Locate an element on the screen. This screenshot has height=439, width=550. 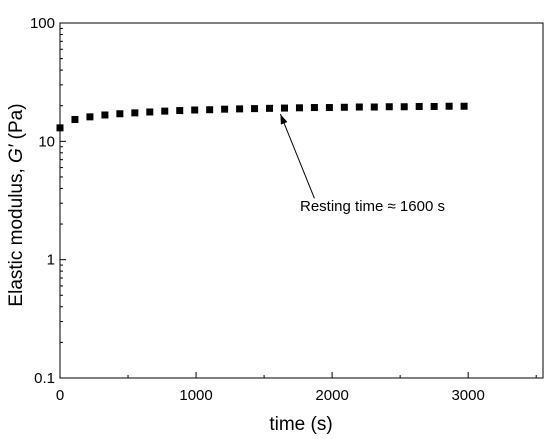
x-axis-ticks: 0 1000 2000 3000 is located at coordinates (296, 388).